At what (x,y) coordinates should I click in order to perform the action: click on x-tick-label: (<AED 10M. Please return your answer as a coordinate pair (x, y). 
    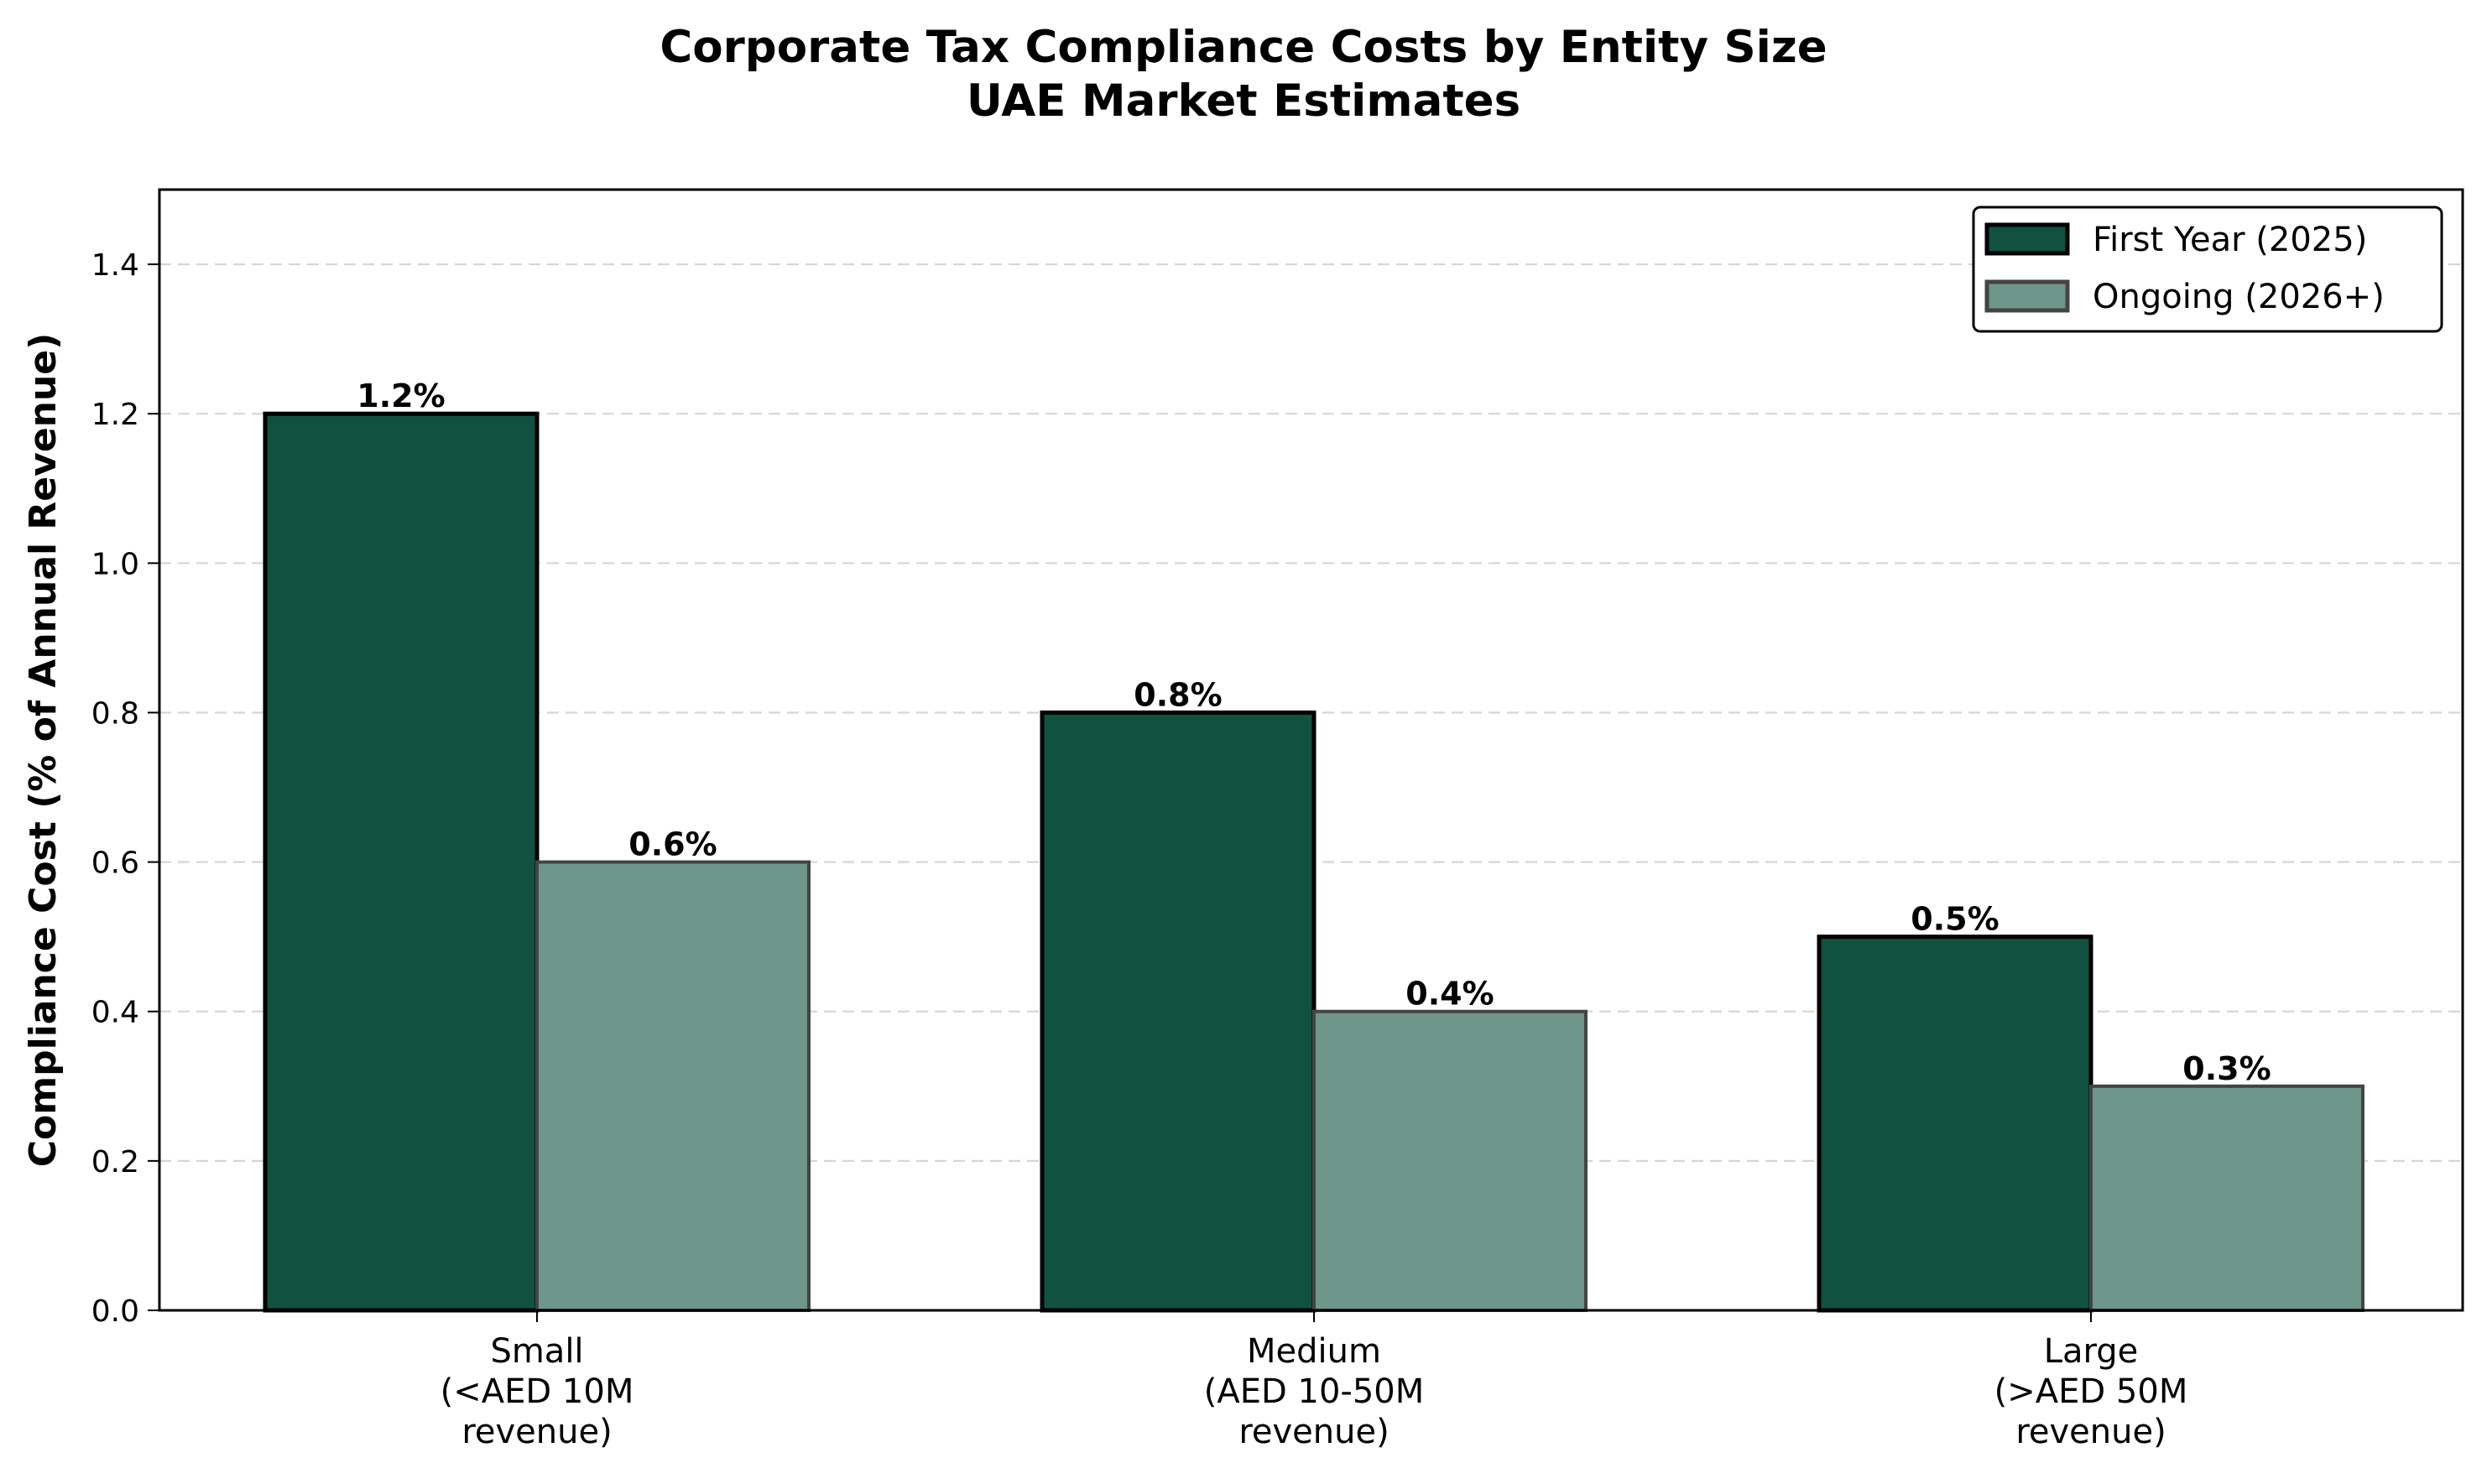
    Looking at the image, I should click on (537, 1391).